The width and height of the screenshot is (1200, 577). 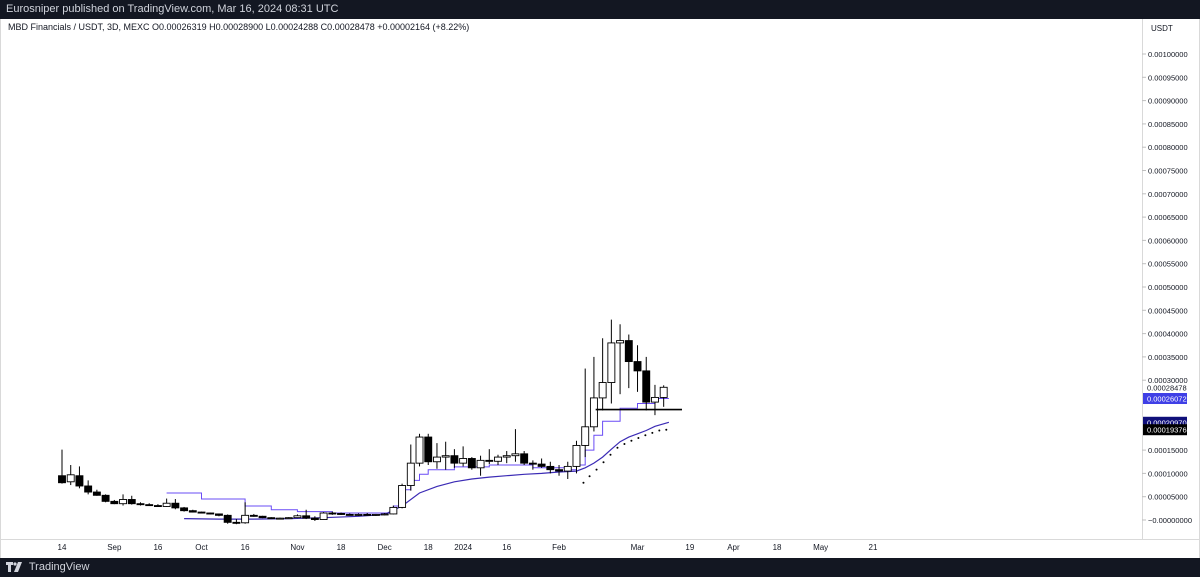 I want to click on price-label: 0.00019376, so click(x=1165, y=430).